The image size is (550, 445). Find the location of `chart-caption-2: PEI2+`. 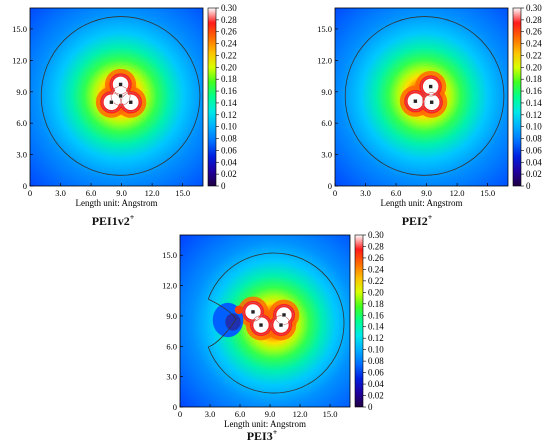

chart-caption-2: PEI2+ is located at coordinates (417, 221).